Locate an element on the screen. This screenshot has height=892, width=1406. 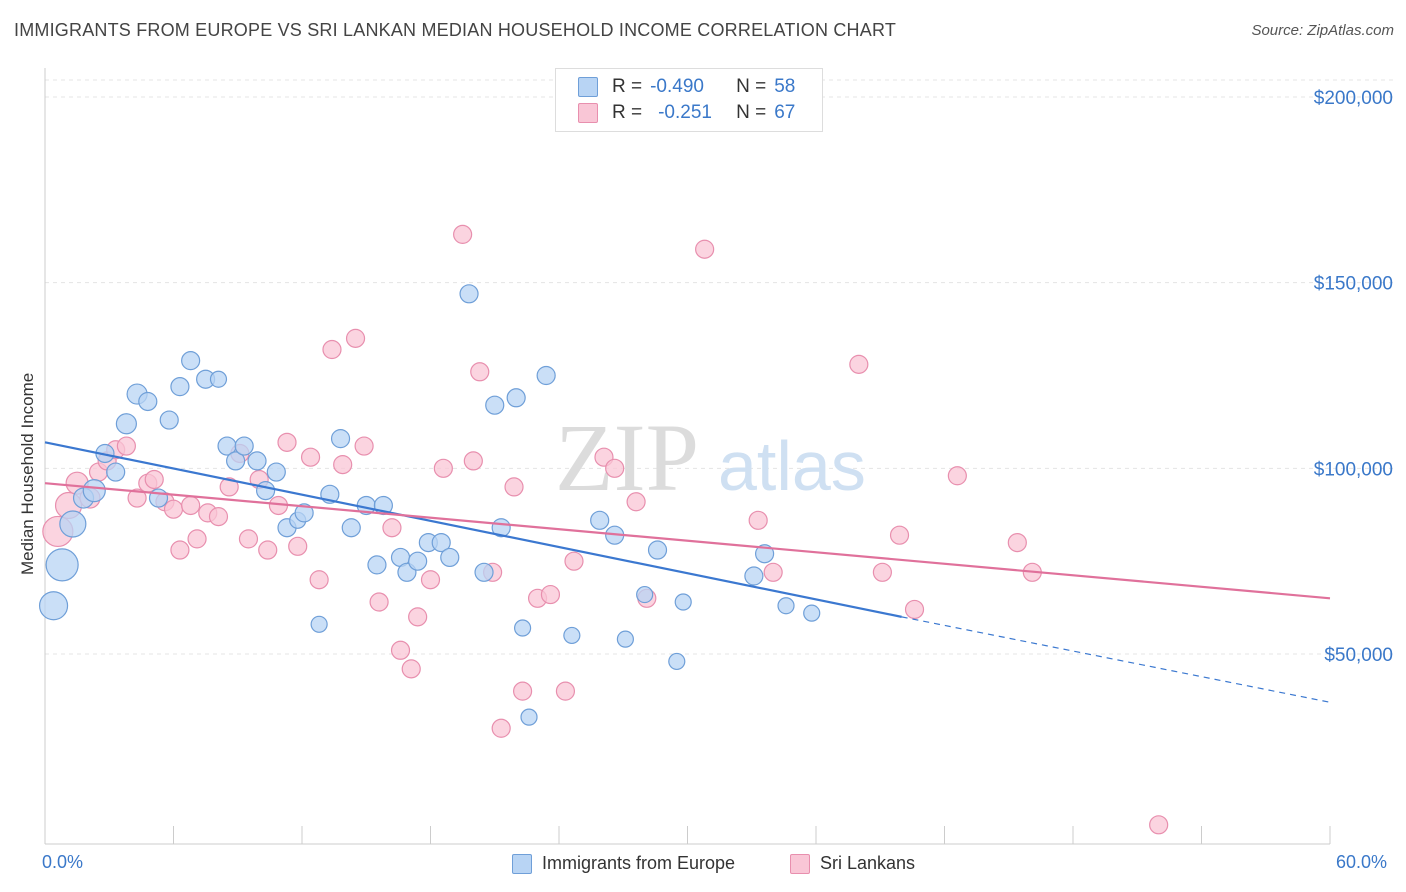
y-tick-label: $200,000 is located at coordinates (1353, 98).